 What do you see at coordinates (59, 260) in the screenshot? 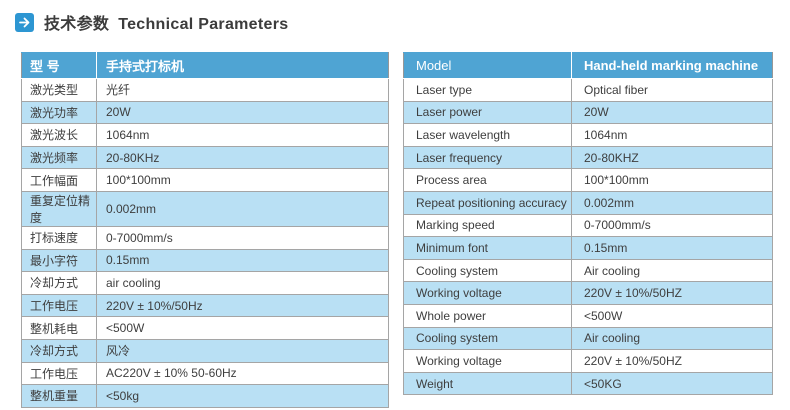
I see `row-label: 最小字符` at bounding box center [59, 260].